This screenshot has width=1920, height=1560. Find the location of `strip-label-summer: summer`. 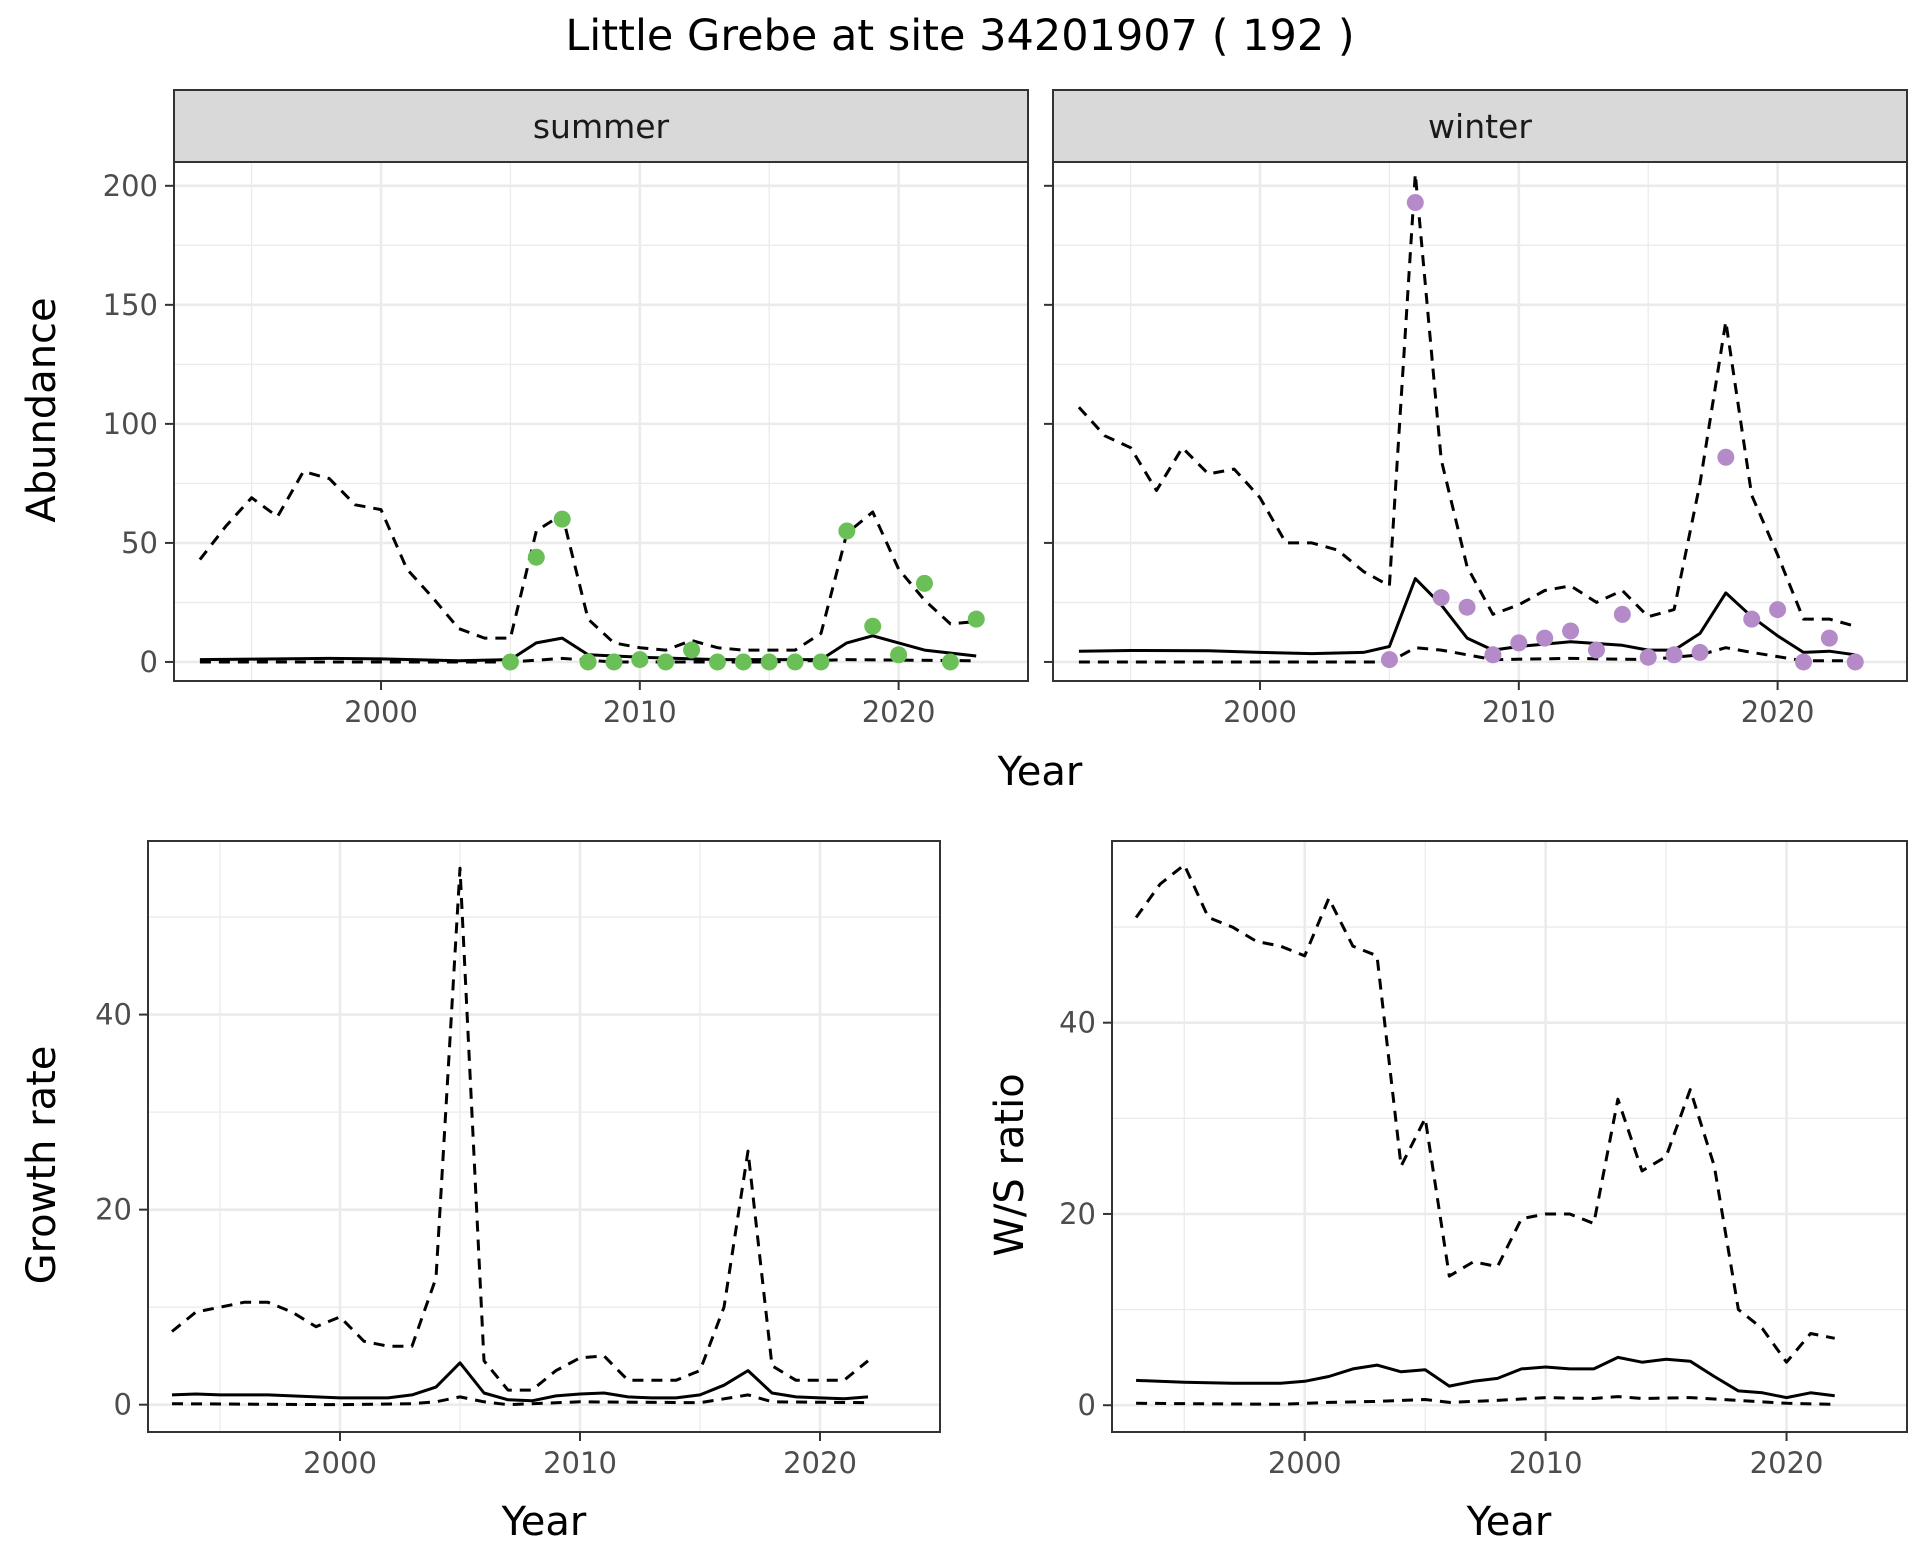

strip-label-summer: summer is located at coordinates (601, 126).